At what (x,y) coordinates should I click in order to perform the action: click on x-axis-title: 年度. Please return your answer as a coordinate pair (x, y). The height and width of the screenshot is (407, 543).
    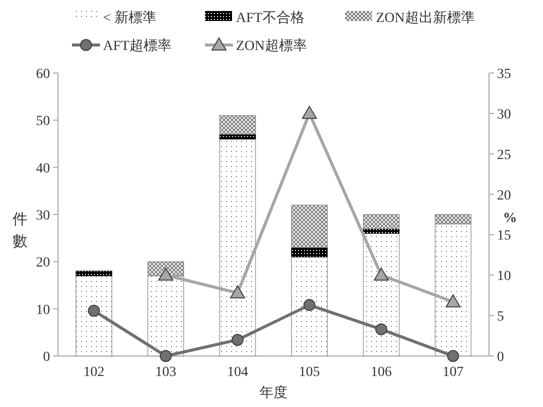
    Looking at the image, I should click on (274, 393).